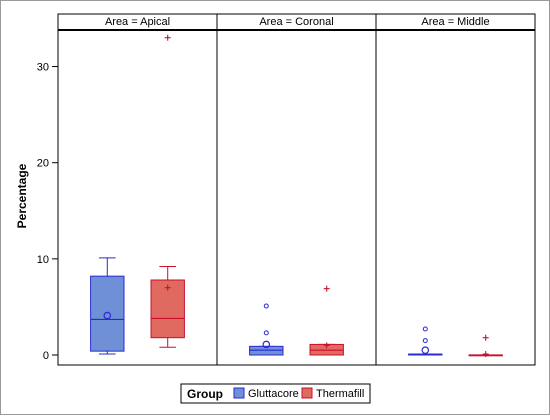  I want to click on y-tick-label-20: 20, so click(43, 164).